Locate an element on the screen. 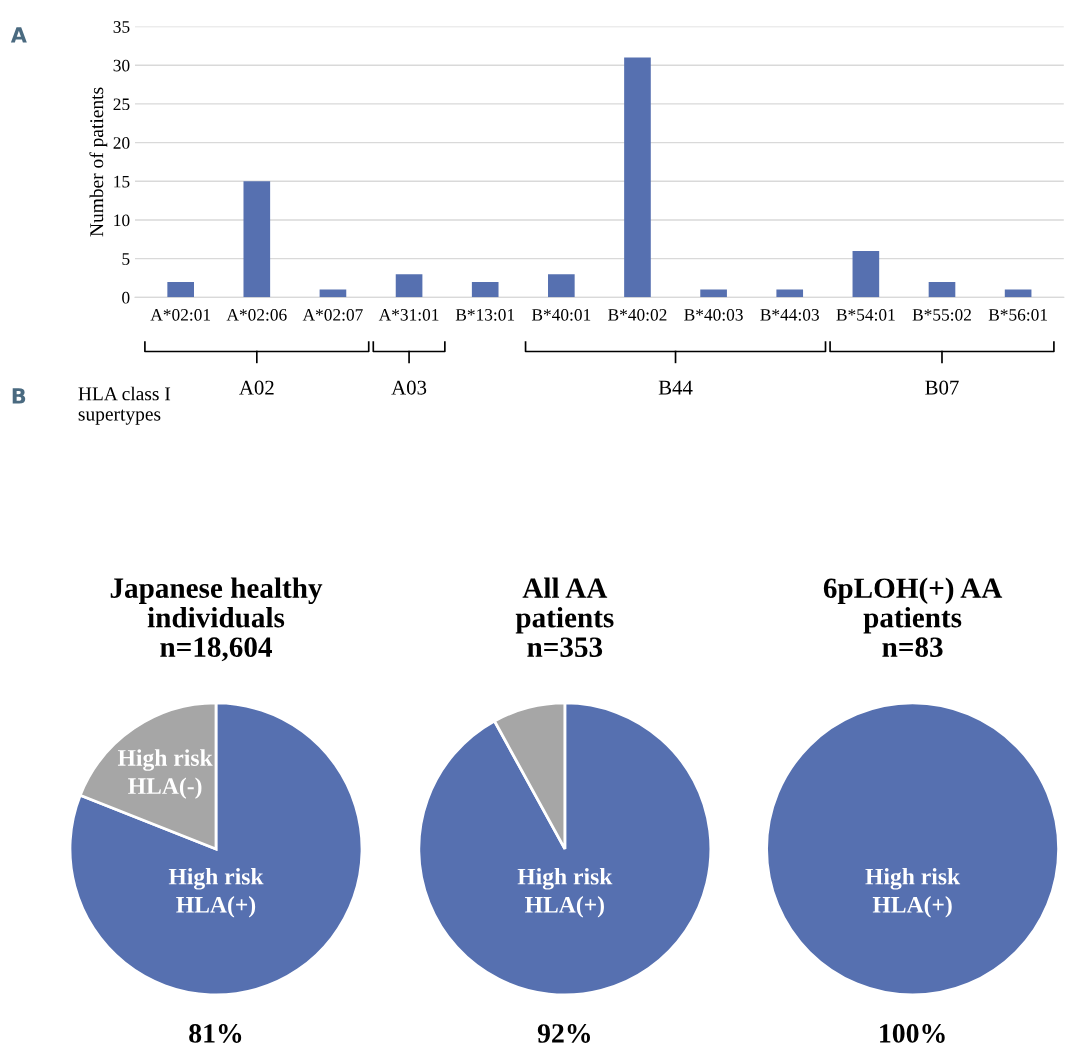  chart-title: 6pLOH(+) AA patients n=83 is located at coordinates (913, 617).